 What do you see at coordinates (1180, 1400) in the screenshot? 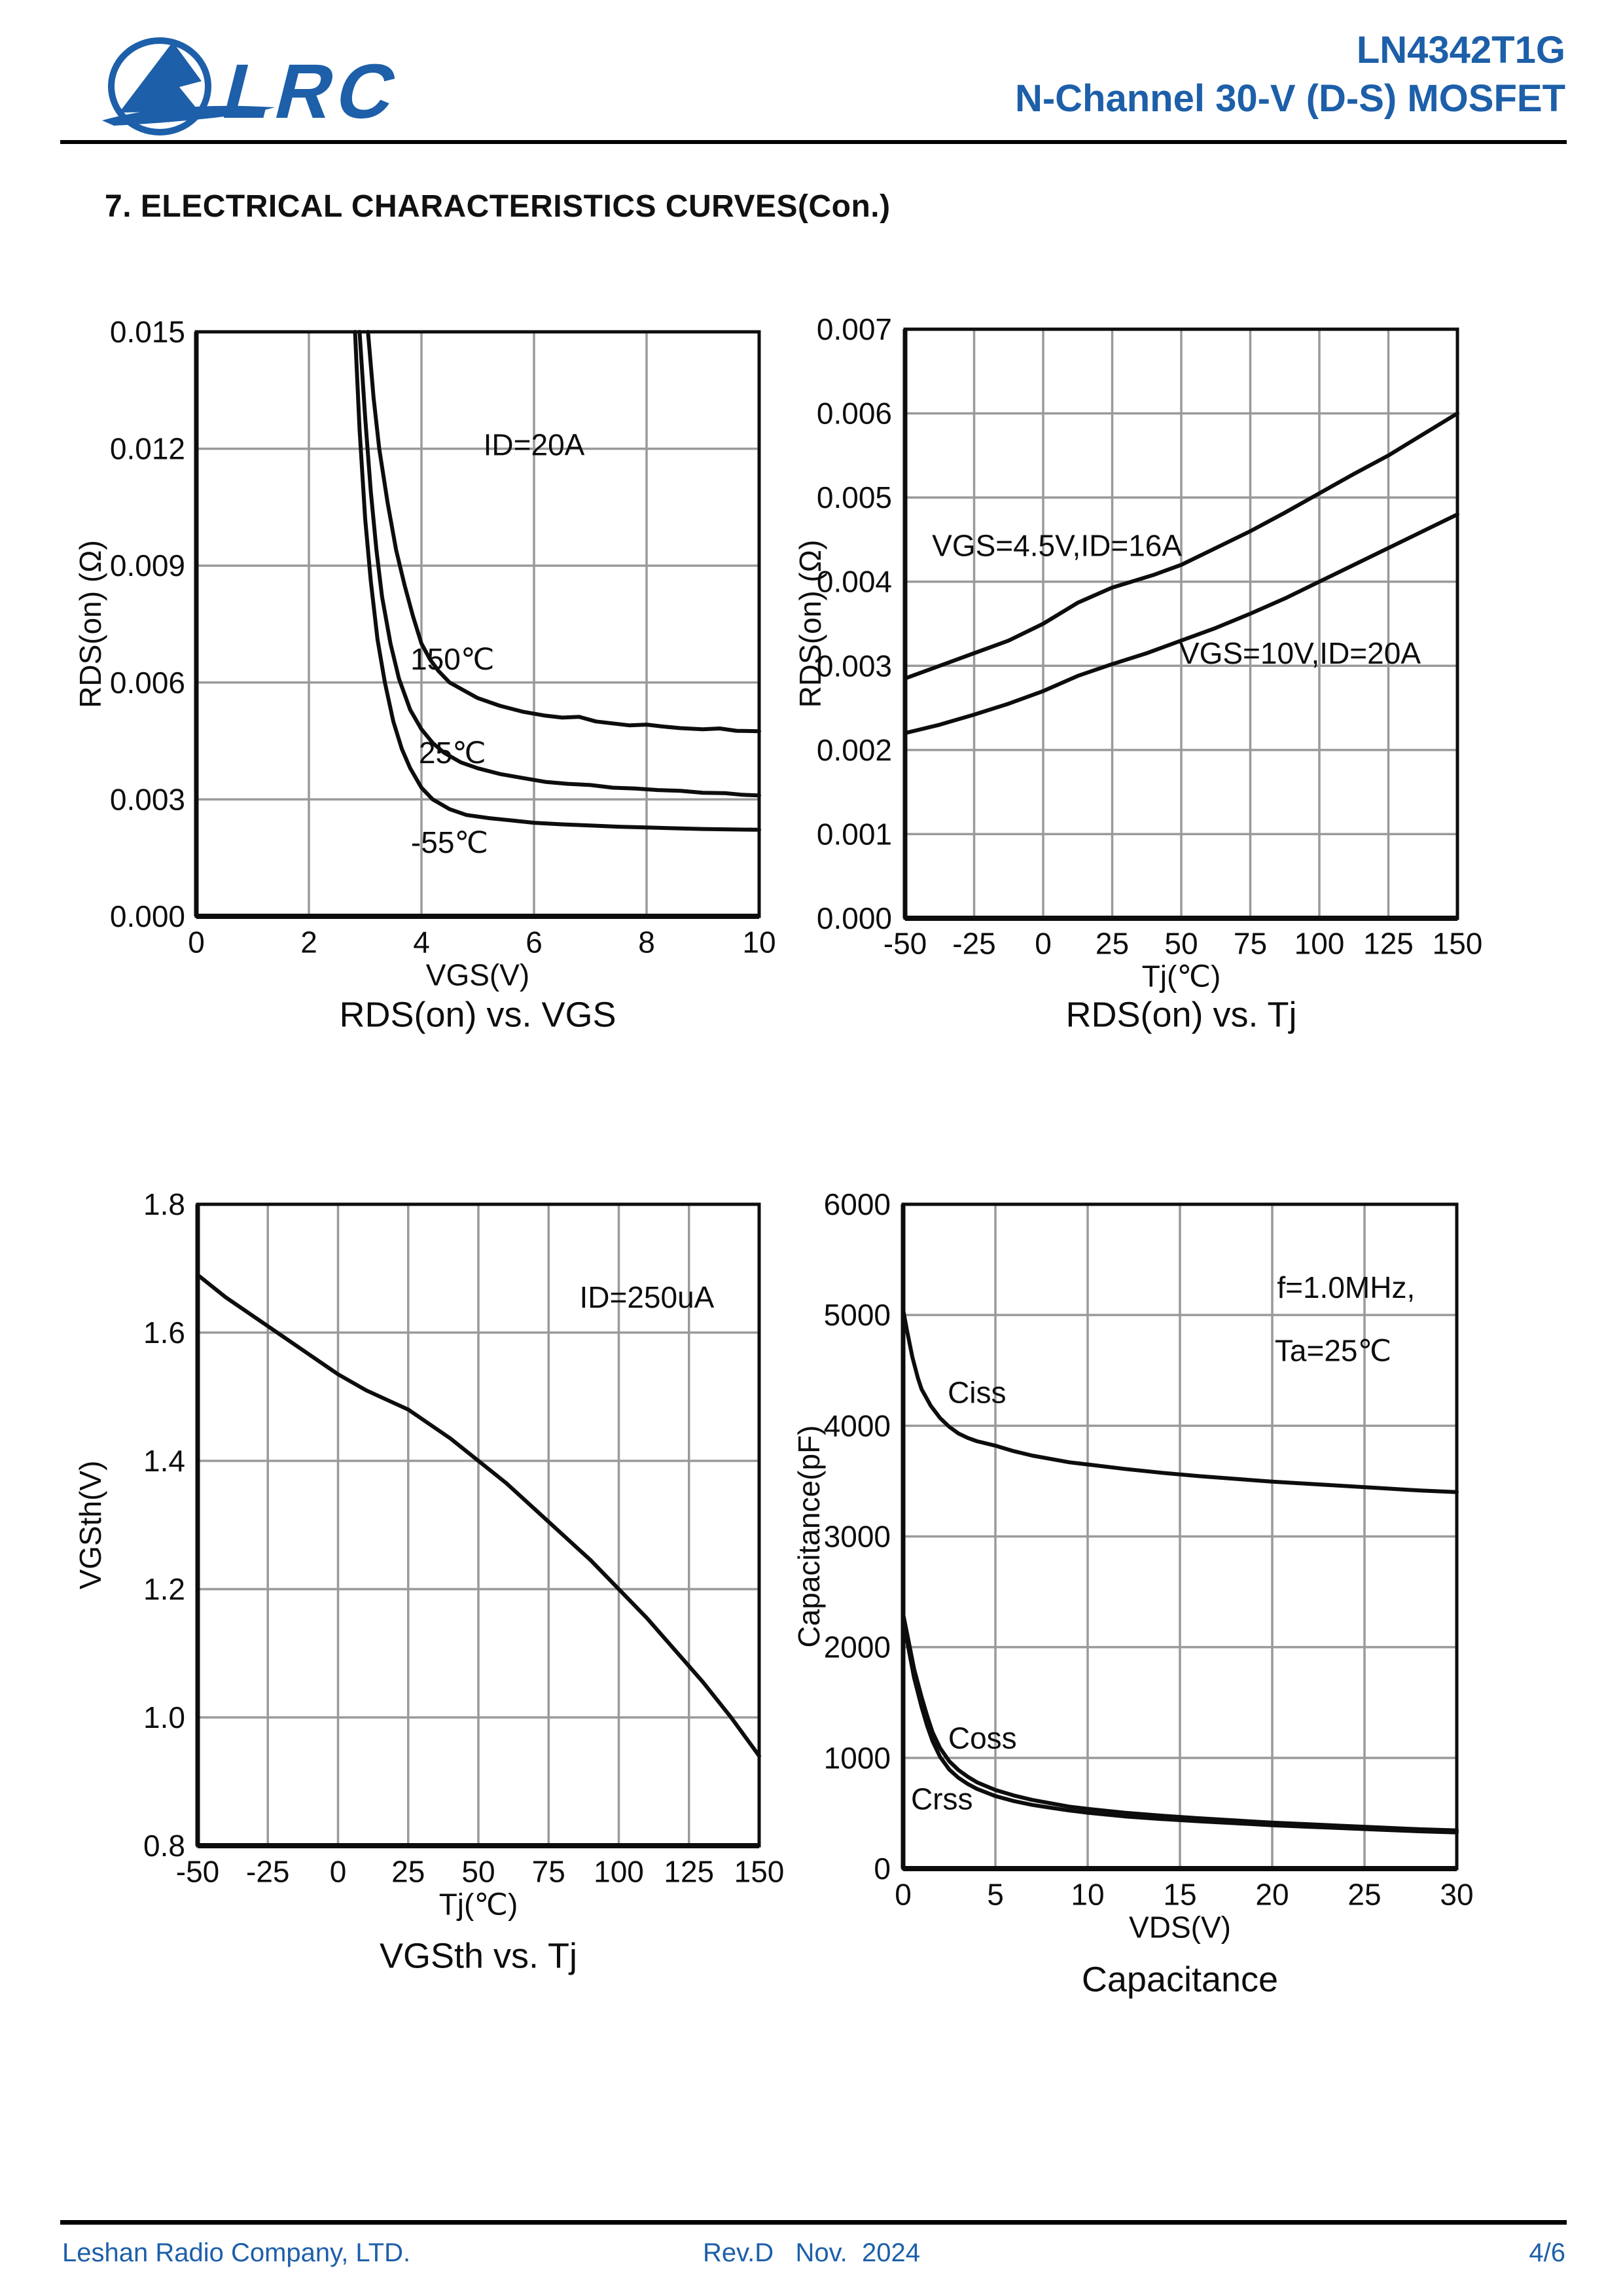
I see `series-Ciss` at bounding box center [1180, 1400].